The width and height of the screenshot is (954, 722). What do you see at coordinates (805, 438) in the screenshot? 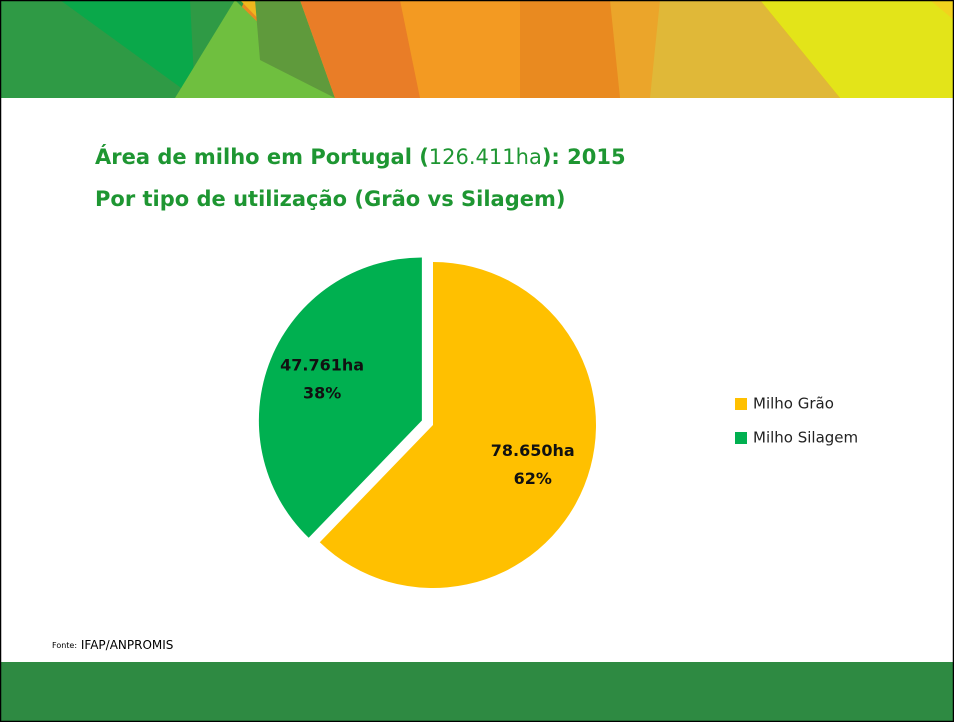
I see `legend-label: Milho Silagem` at bounding box center [805, 438].